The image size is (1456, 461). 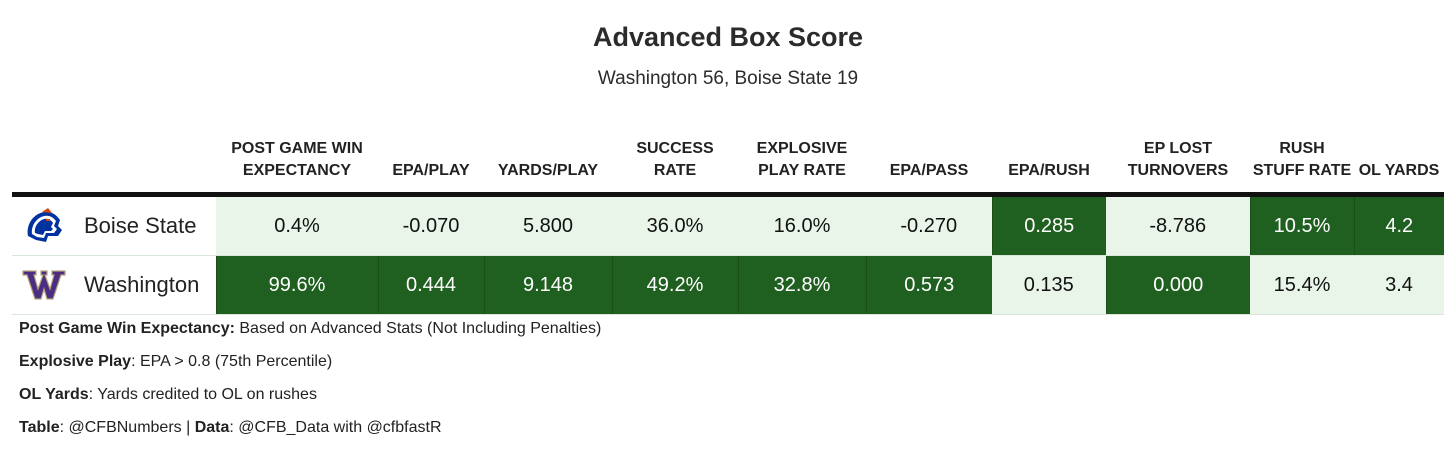 I want to click on chart-subtitle: Washington 56, Boise State 19, so click(x=728, y=78).